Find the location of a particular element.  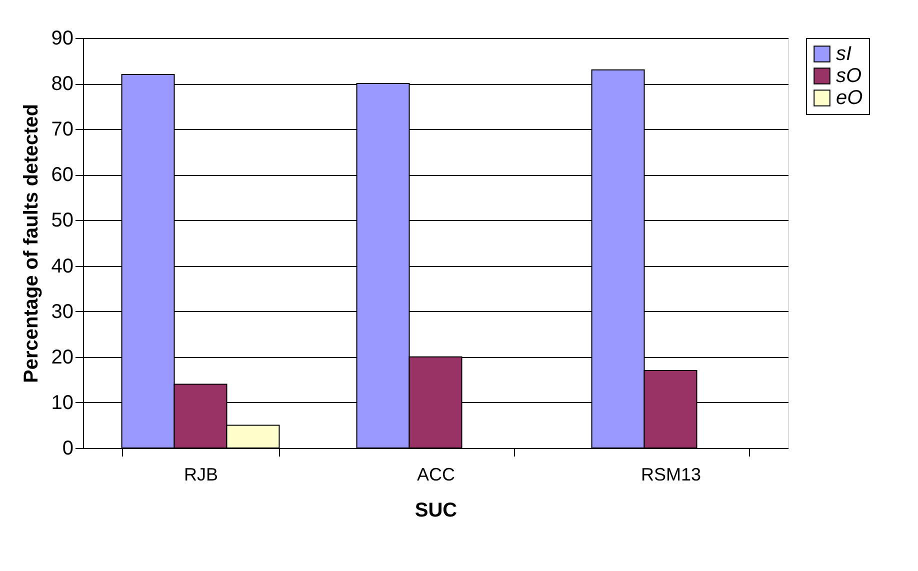

y-tick-label: 30 is located at coordinates (62, 311).